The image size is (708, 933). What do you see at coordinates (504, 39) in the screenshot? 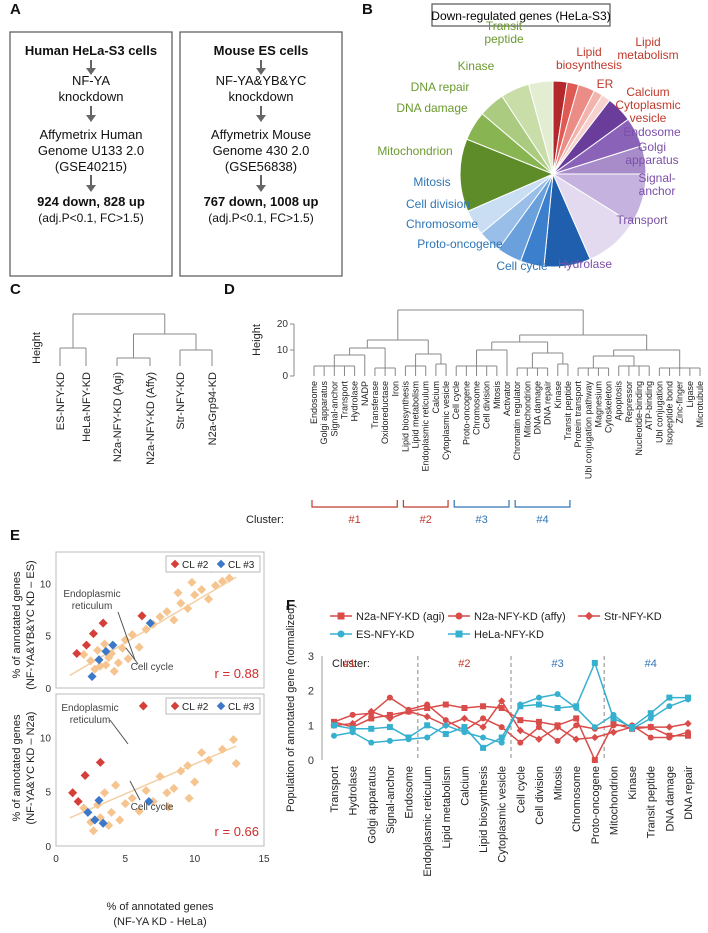
I see `pie-label: peptide` at bounding box center [504, 39].